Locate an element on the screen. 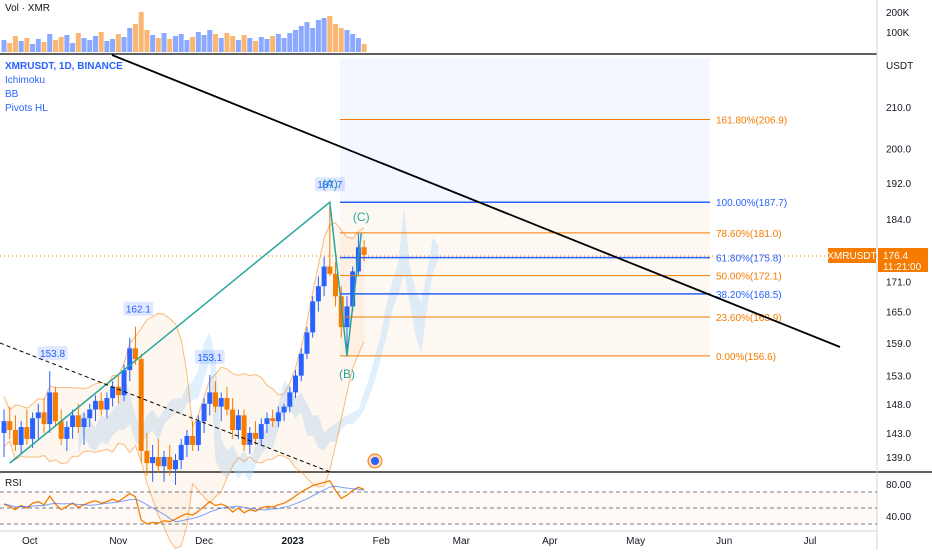 This screenshot has height=555, width=932. time-tick-label: Nov is located at coordinates (118, 541).